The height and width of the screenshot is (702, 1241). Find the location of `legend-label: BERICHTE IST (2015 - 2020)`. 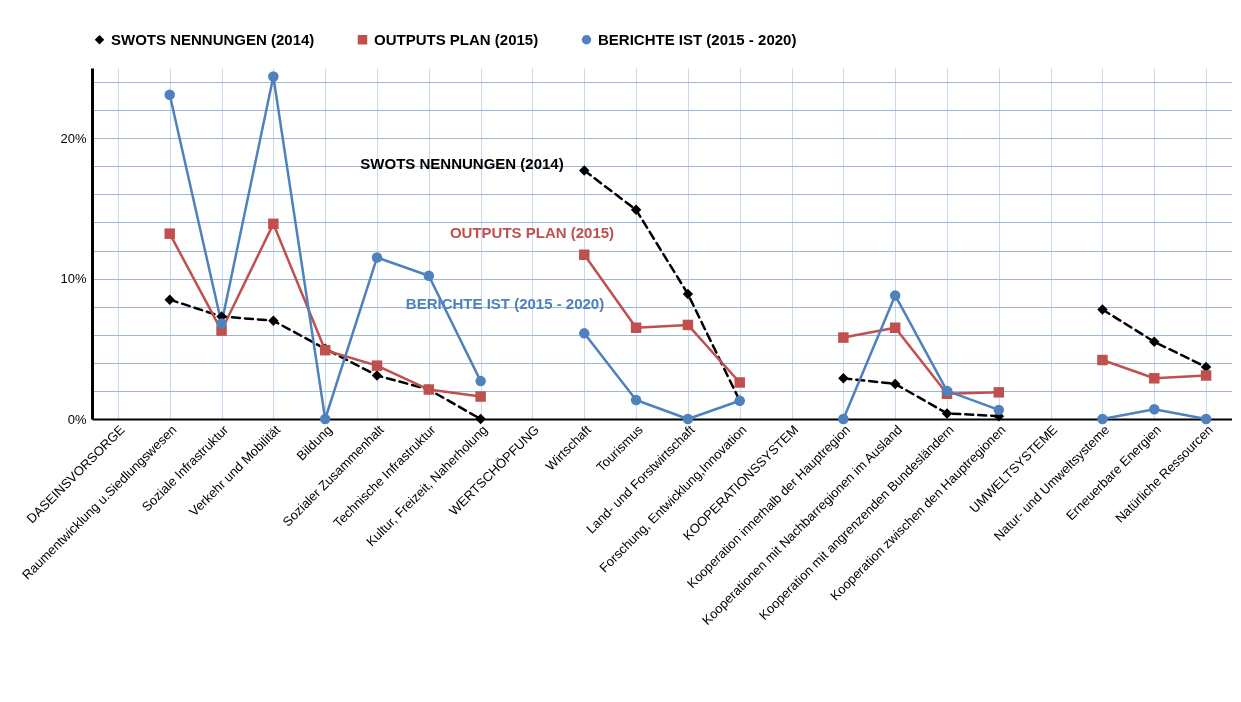

legend-label: BERICHTE IST (2015 - 2020) is located at coordinates (697, 39).